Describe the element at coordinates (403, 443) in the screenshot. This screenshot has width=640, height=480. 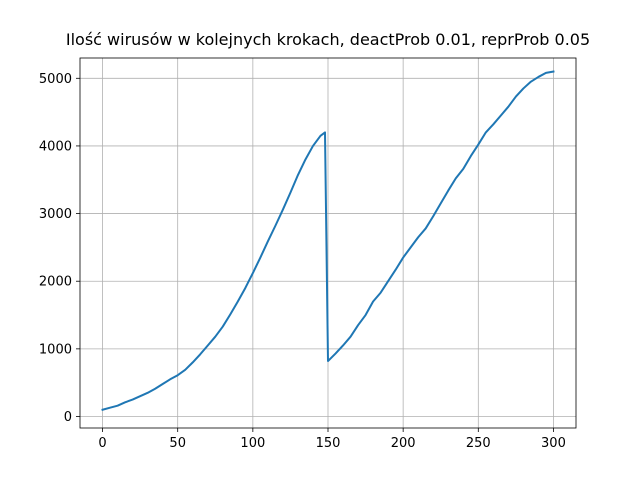
I see `x-tick-label: 200` at that location.